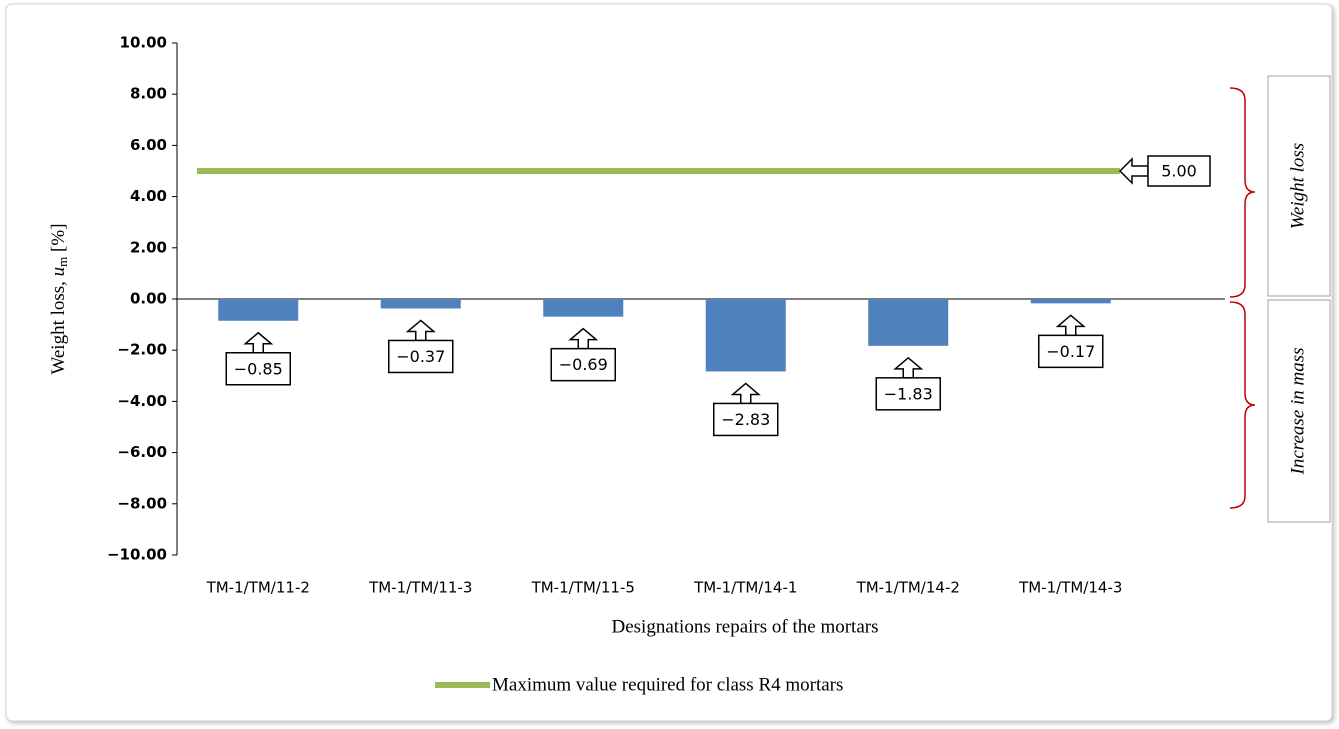 The image size is (1339, 729). Describe the element at coordinates (137, 555) in the screenshot. I see `y-tick-label: −10.00` at that location.